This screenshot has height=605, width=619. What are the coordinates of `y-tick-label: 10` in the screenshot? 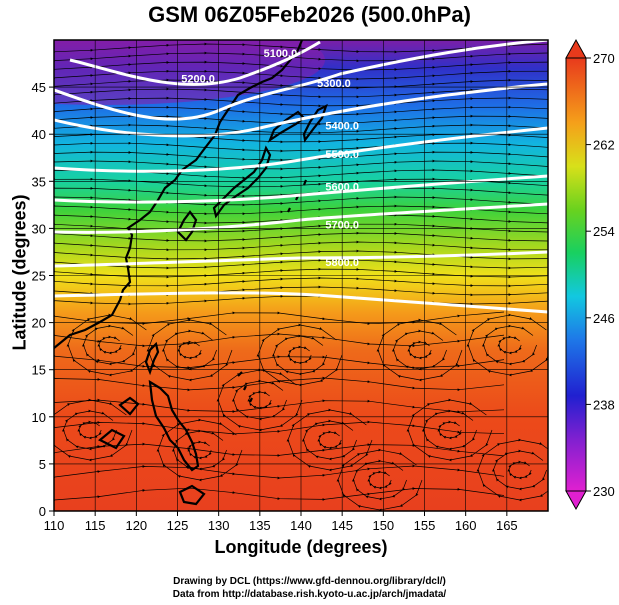 It's located at (39, 417).